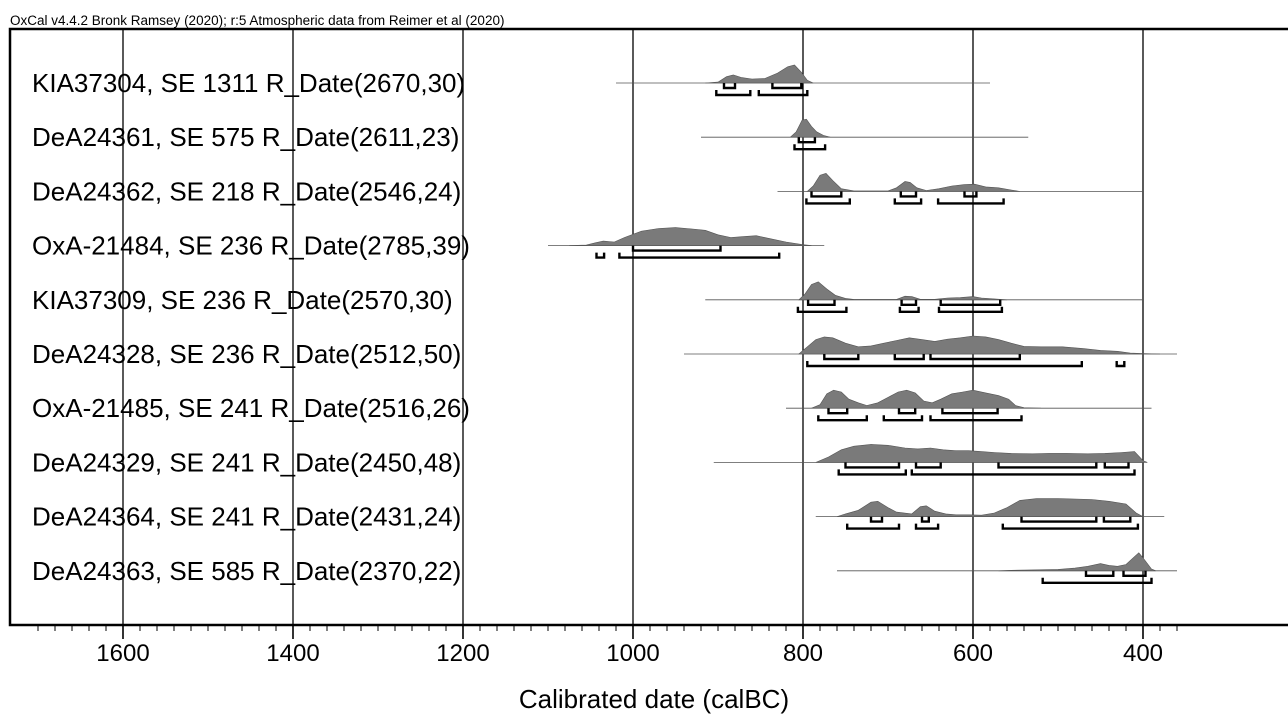 The width and height of the screenshot is (1288, 715). I want to click on sample-label-0: KIA37304, SE 1311 R_Date(2670,30), so click(248, 83).